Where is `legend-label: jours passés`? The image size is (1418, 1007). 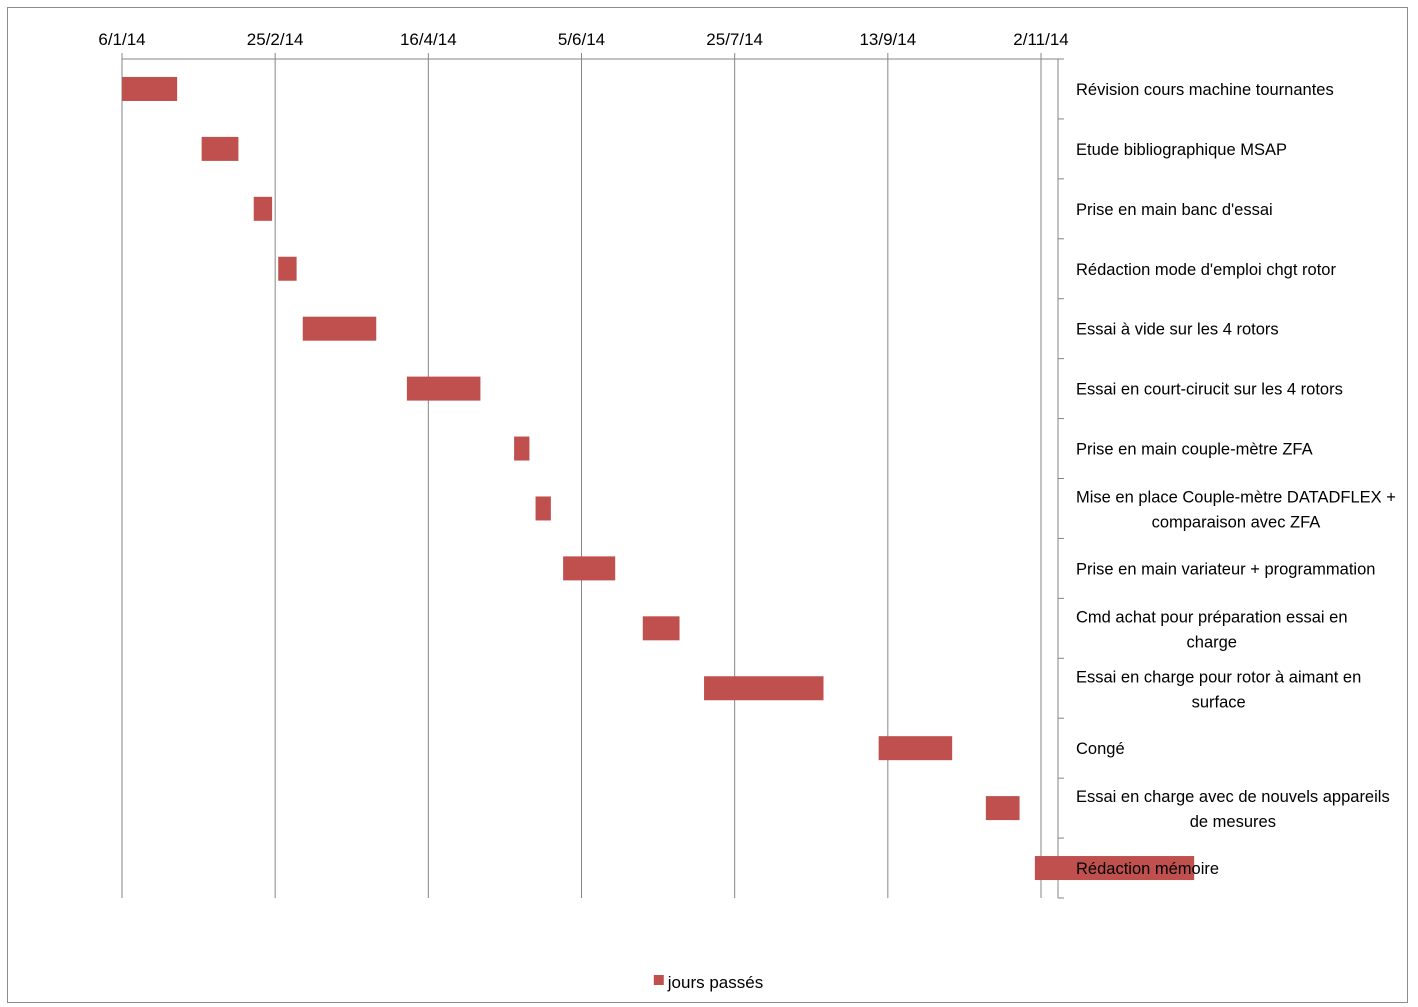
legend-label: jours passés is located at coordinates (715, 982).